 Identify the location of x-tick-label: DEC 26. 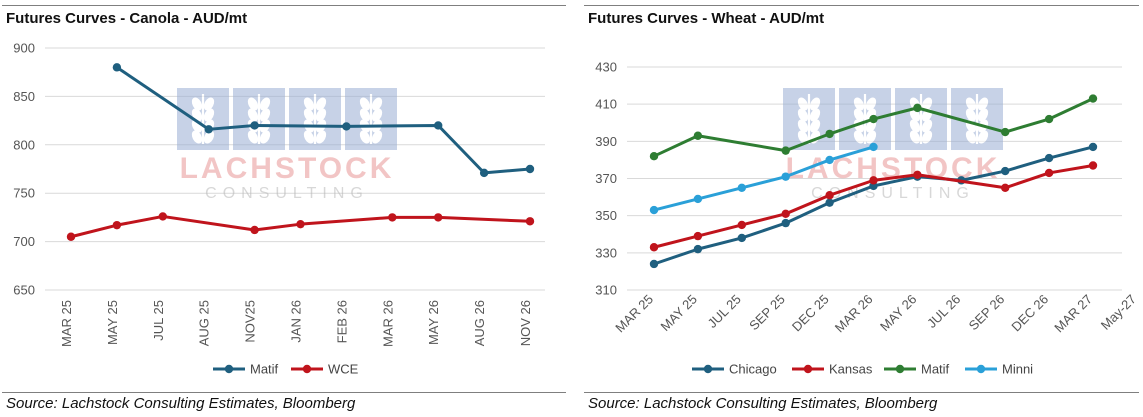
(1029, 313).